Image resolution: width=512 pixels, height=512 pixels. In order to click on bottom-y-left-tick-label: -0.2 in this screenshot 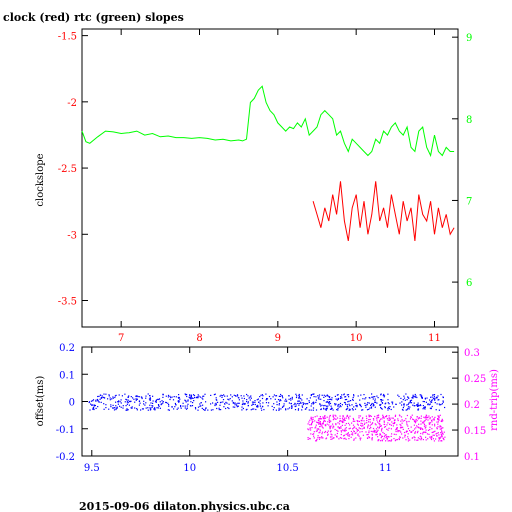, I will do `click(65, 457)`.